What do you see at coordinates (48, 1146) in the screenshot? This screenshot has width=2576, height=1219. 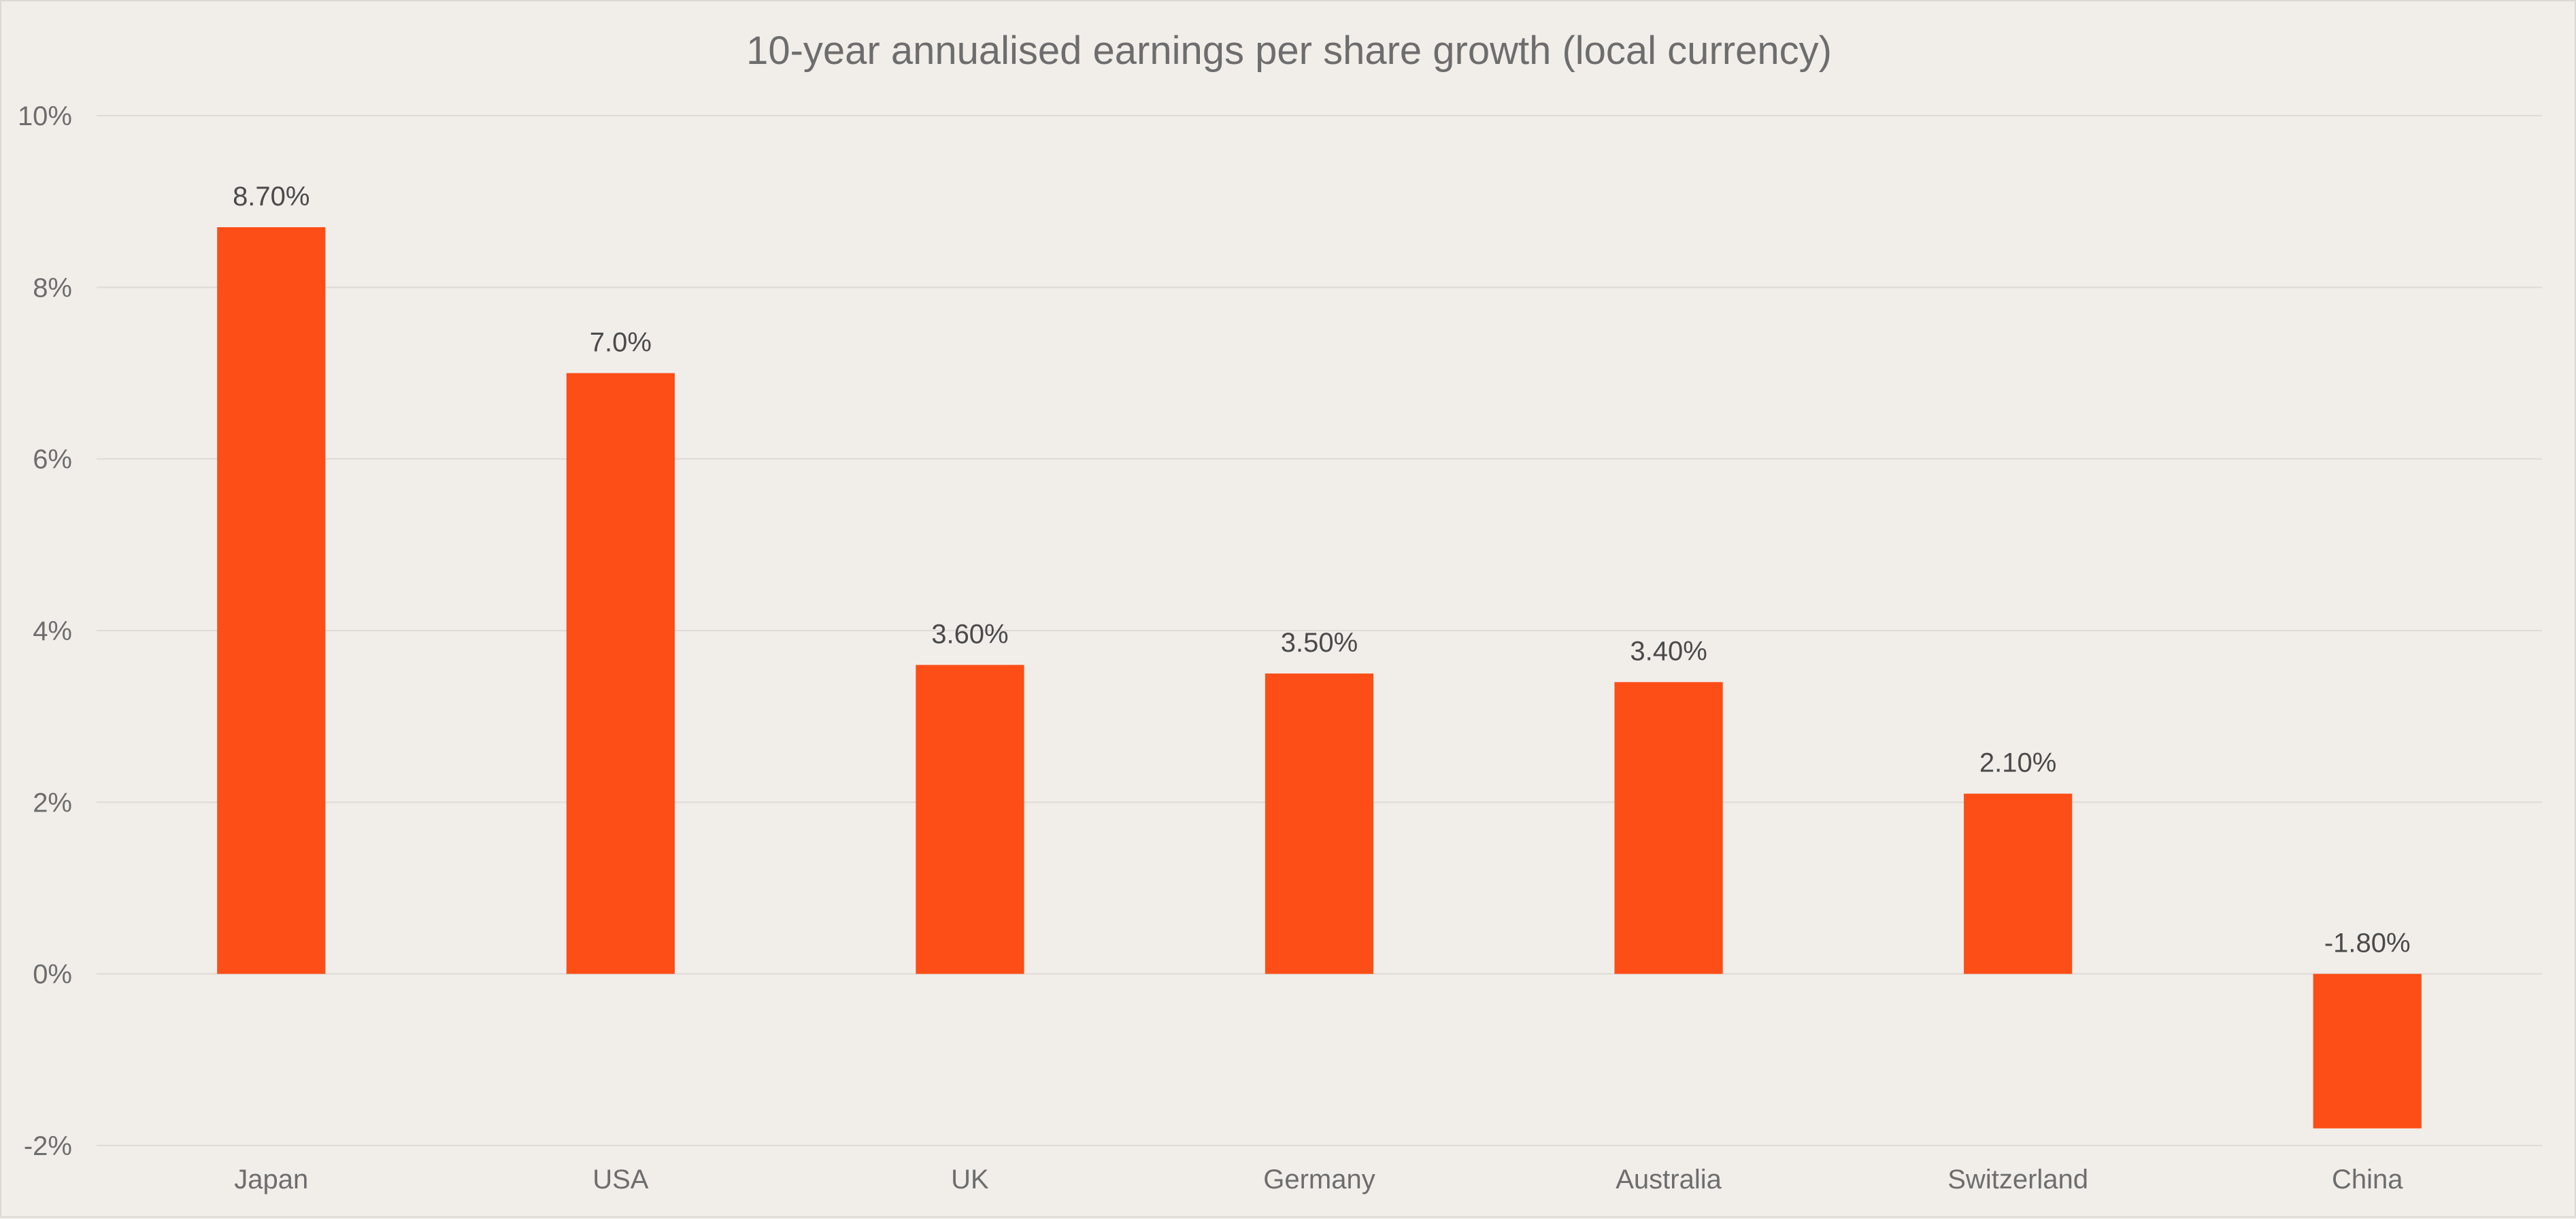 I see `y-tick-label: -2%` at bounding box center [48, 1146].